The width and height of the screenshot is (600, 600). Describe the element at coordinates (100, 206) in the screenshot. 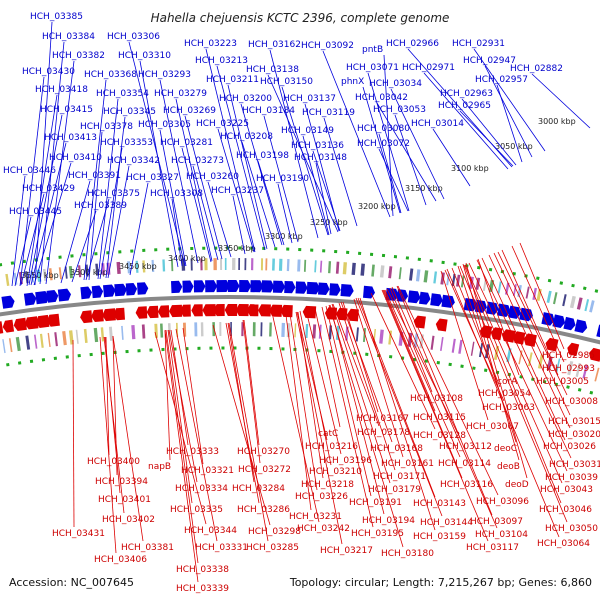

I see `gene-label-forward: HCH_03389` at that location.